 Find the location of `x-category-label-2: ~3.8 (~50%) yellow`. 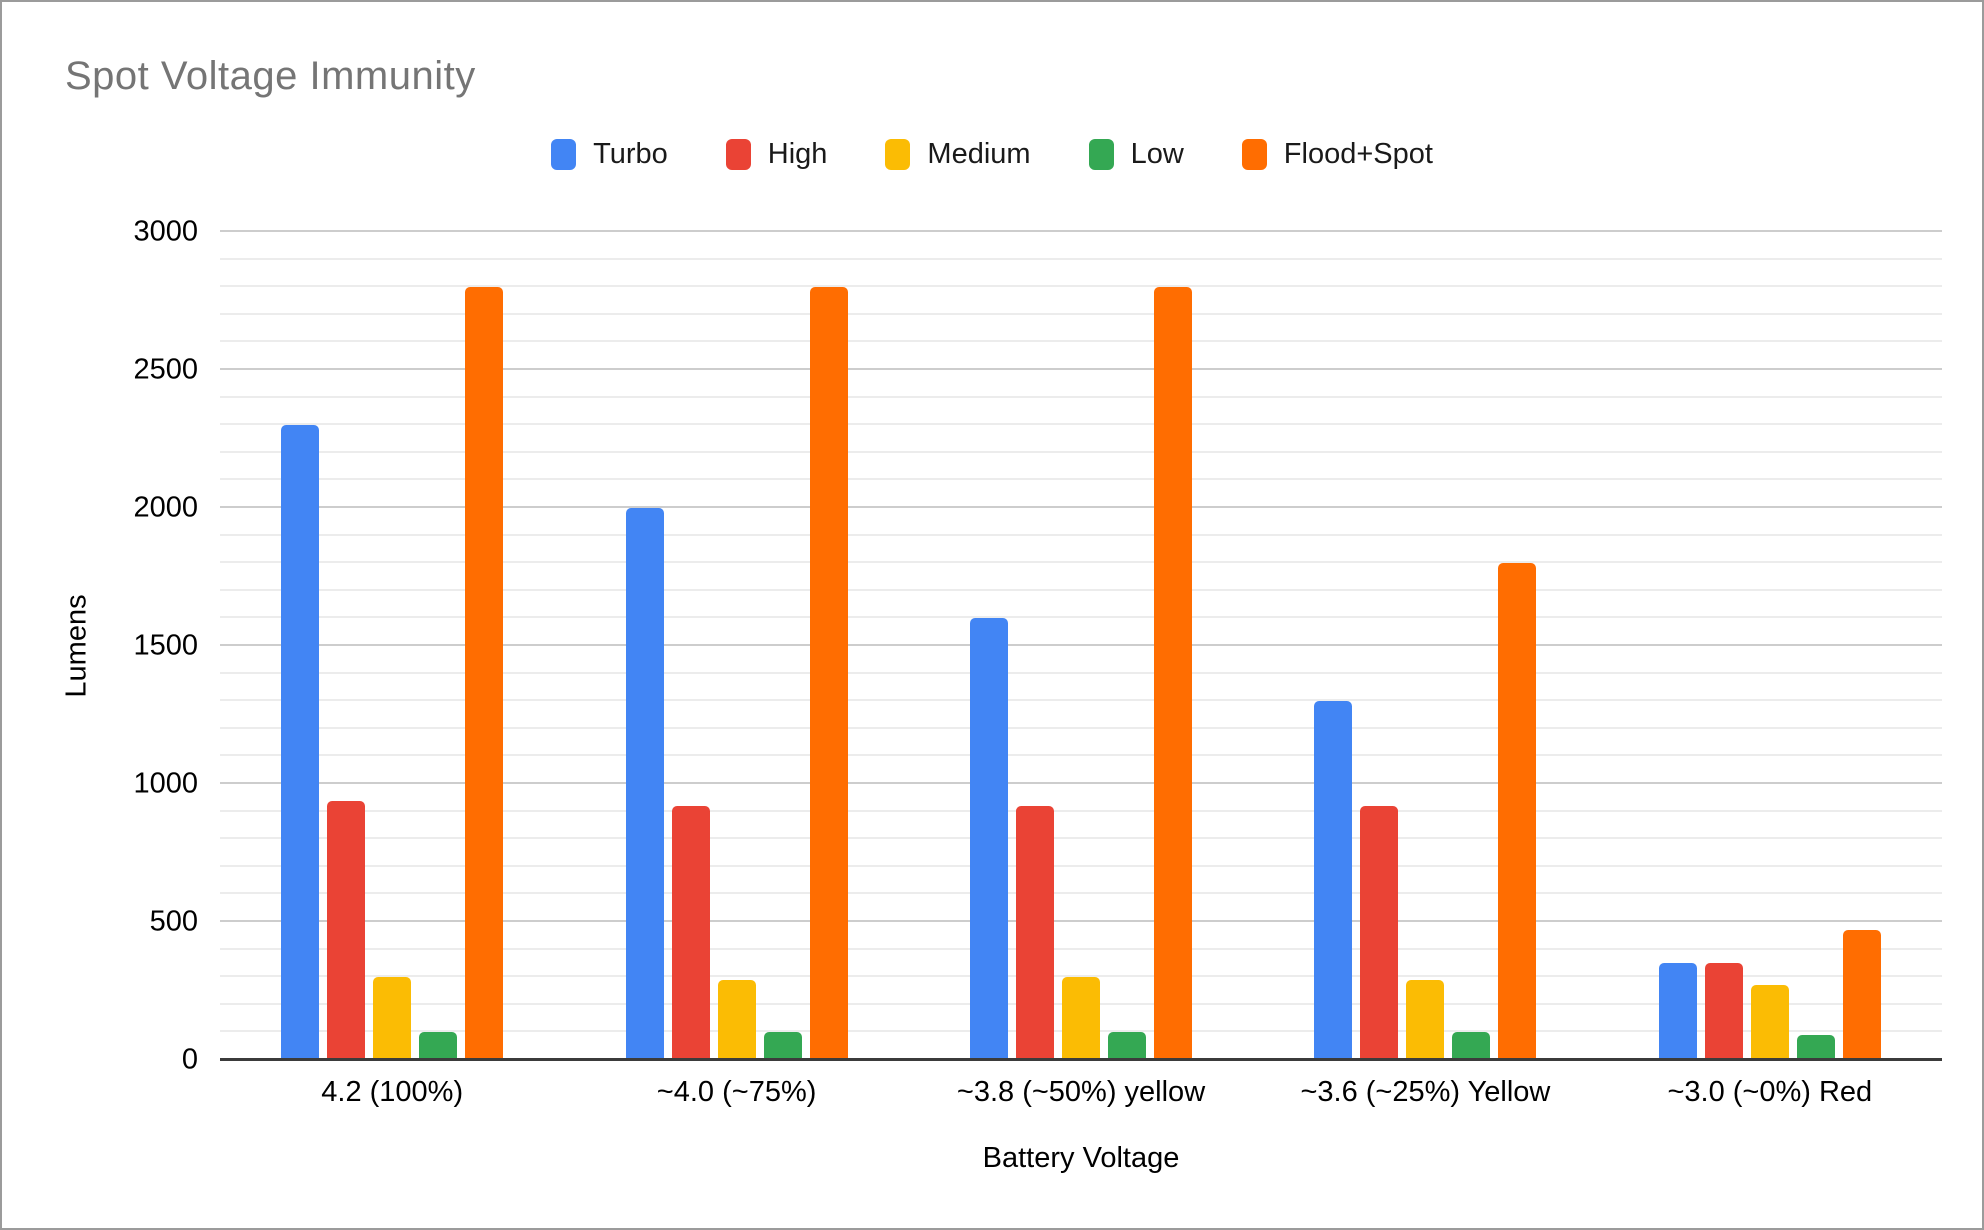

x-category-label-2: ~3.8 (~50%) yellow is located at coordinates (1081, 1092).